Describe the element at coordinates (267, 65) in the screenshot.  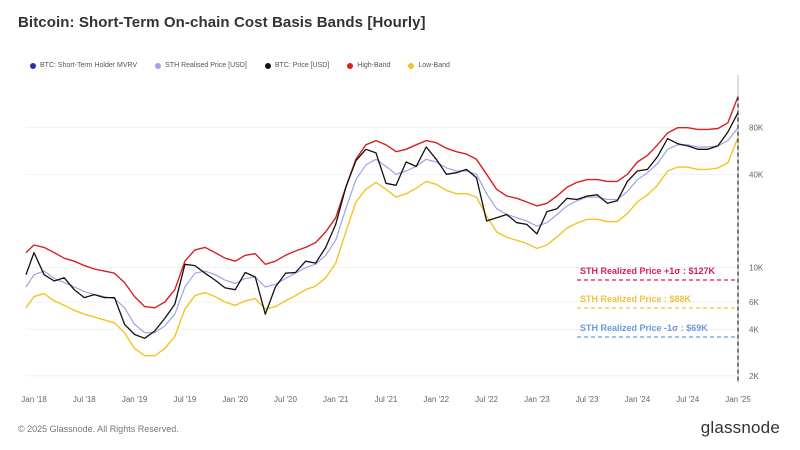
I see `legend-dot-btc-price` at that location.